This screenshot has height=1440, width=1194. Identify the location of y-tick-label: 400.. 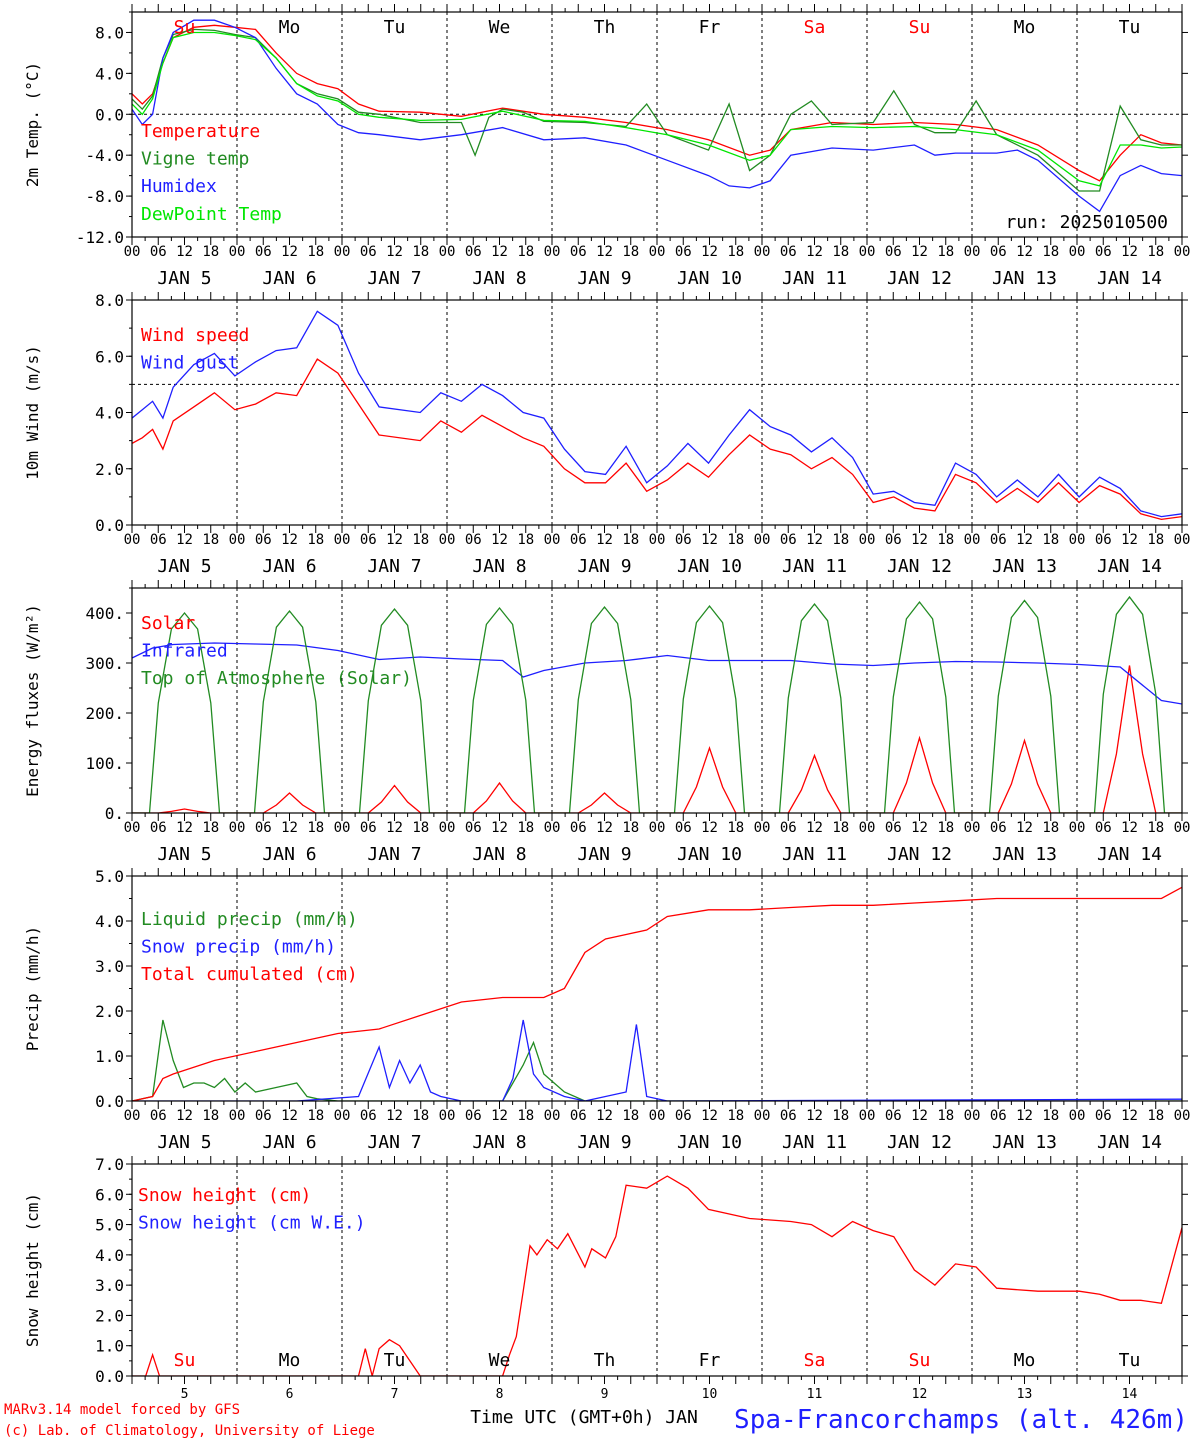
(104, 613).